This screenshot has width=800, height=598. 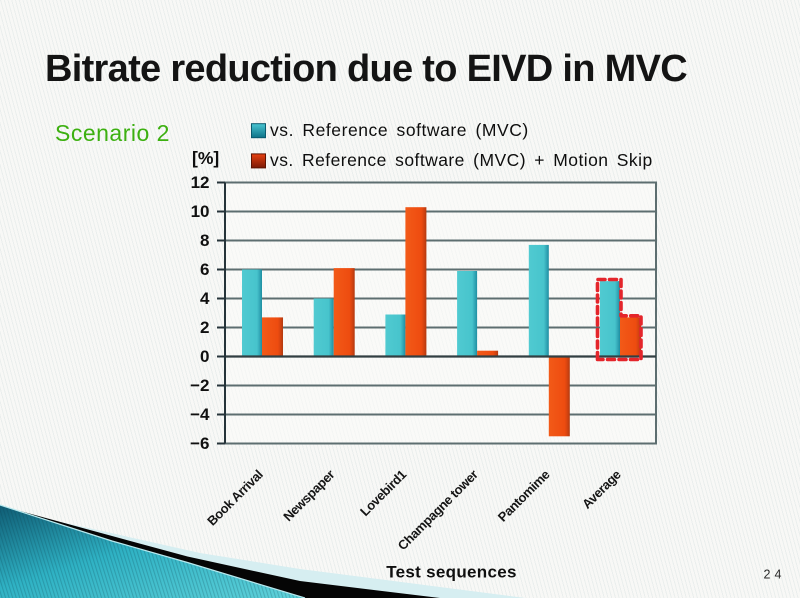 I want to click on svg-text: Champagne tower, so click(x=438, y=510).